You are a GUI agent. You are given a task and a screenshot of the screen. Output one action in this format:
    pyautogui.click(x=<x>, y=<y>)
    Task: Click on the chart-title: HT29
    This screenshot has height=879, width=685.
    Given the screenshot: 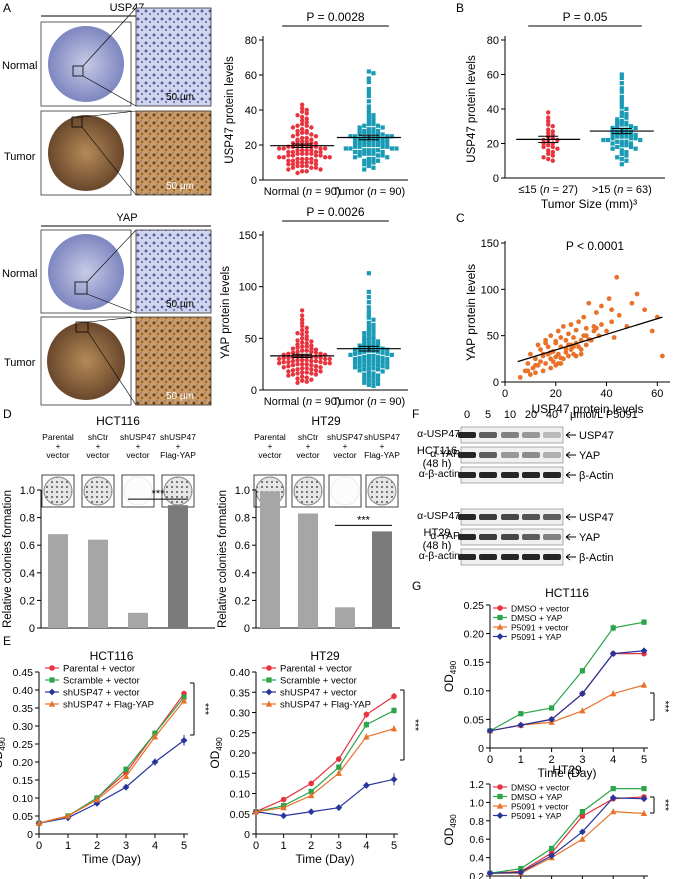 What is the action you would take?
    pyautogui.click(x=567, y=770)
    